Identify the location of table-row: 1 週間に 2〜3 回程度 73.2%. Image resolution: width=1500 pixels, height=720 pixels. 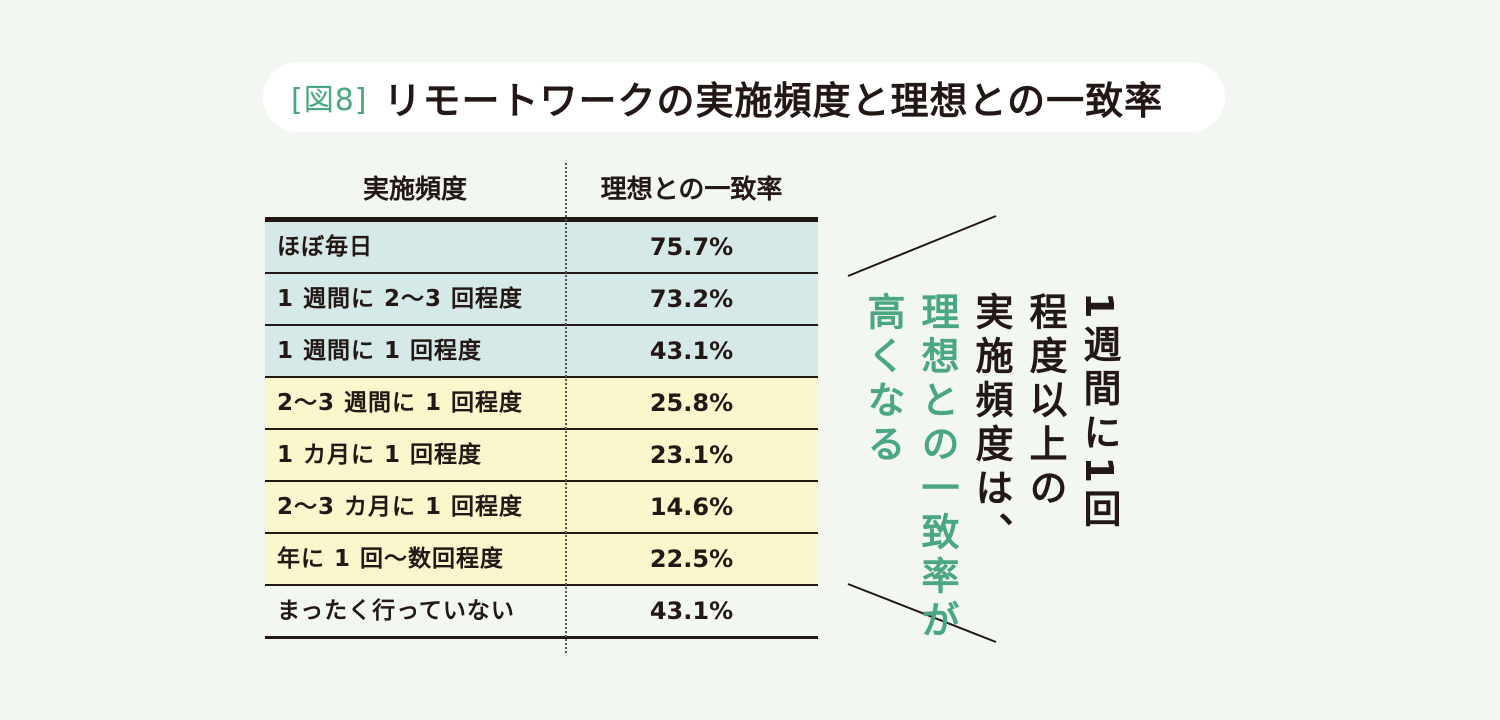
(541, 300).